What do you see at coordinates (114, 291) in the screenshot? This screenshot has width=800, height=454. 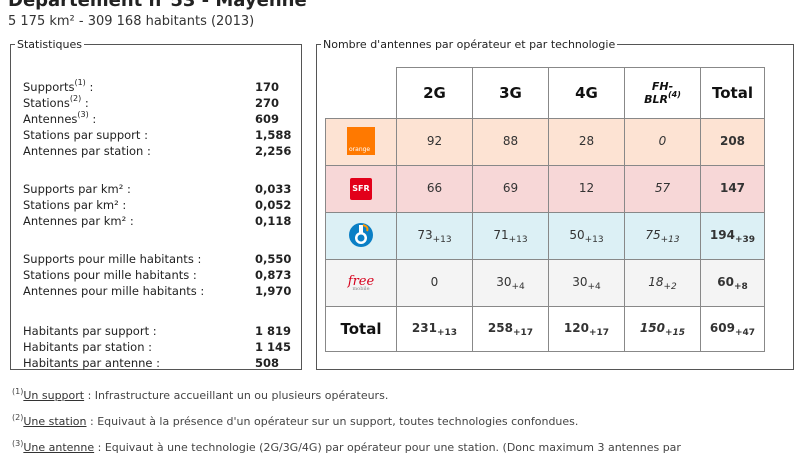 I see `stat-label: Antennes pour mille habitants :` at bounding box center [114, 291].